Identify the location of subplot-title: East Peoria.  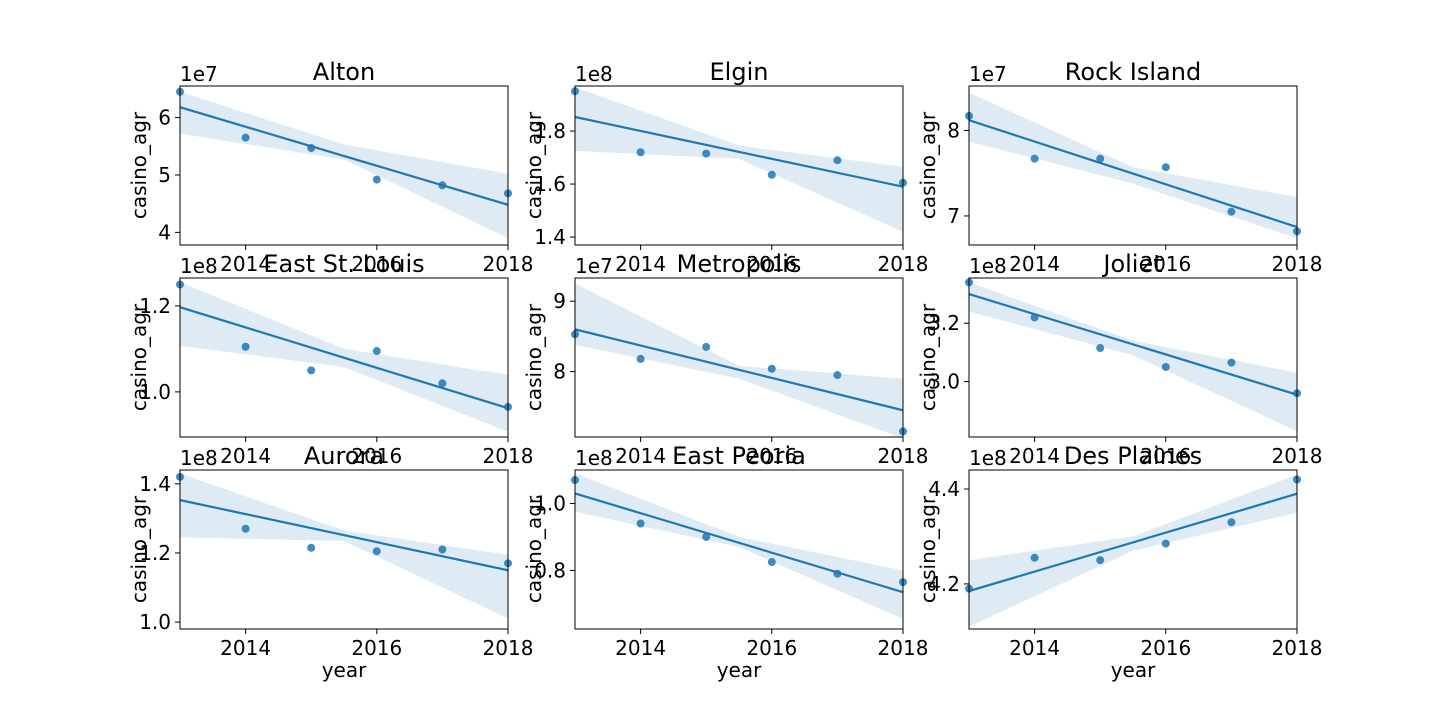
(739, 456).